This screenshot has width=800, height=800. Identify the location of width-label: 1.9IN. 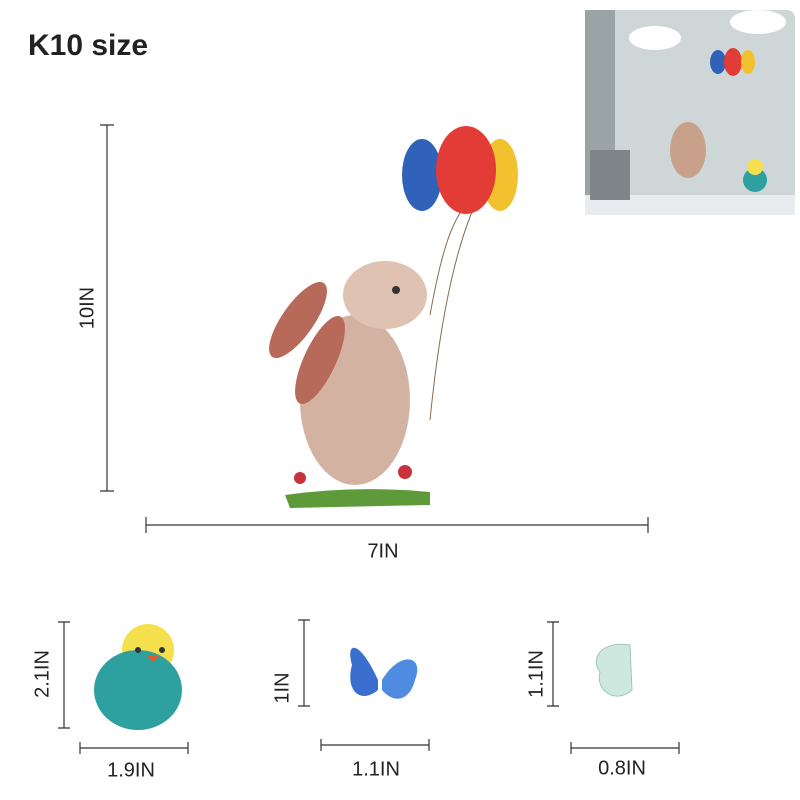
(131, 770).